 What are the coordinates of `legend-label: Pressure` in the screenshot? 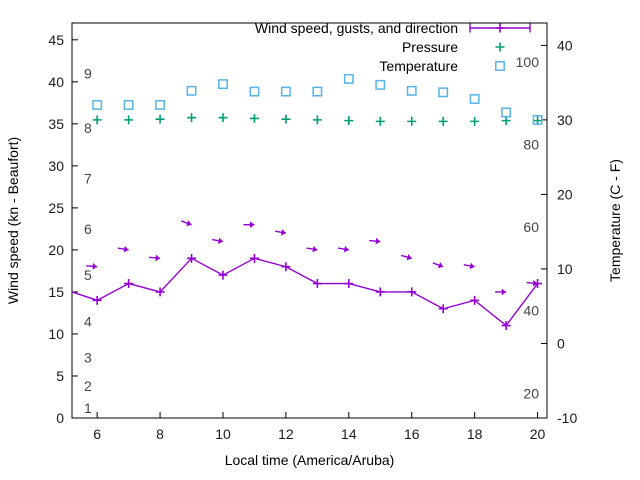 It's located at (430, 47).